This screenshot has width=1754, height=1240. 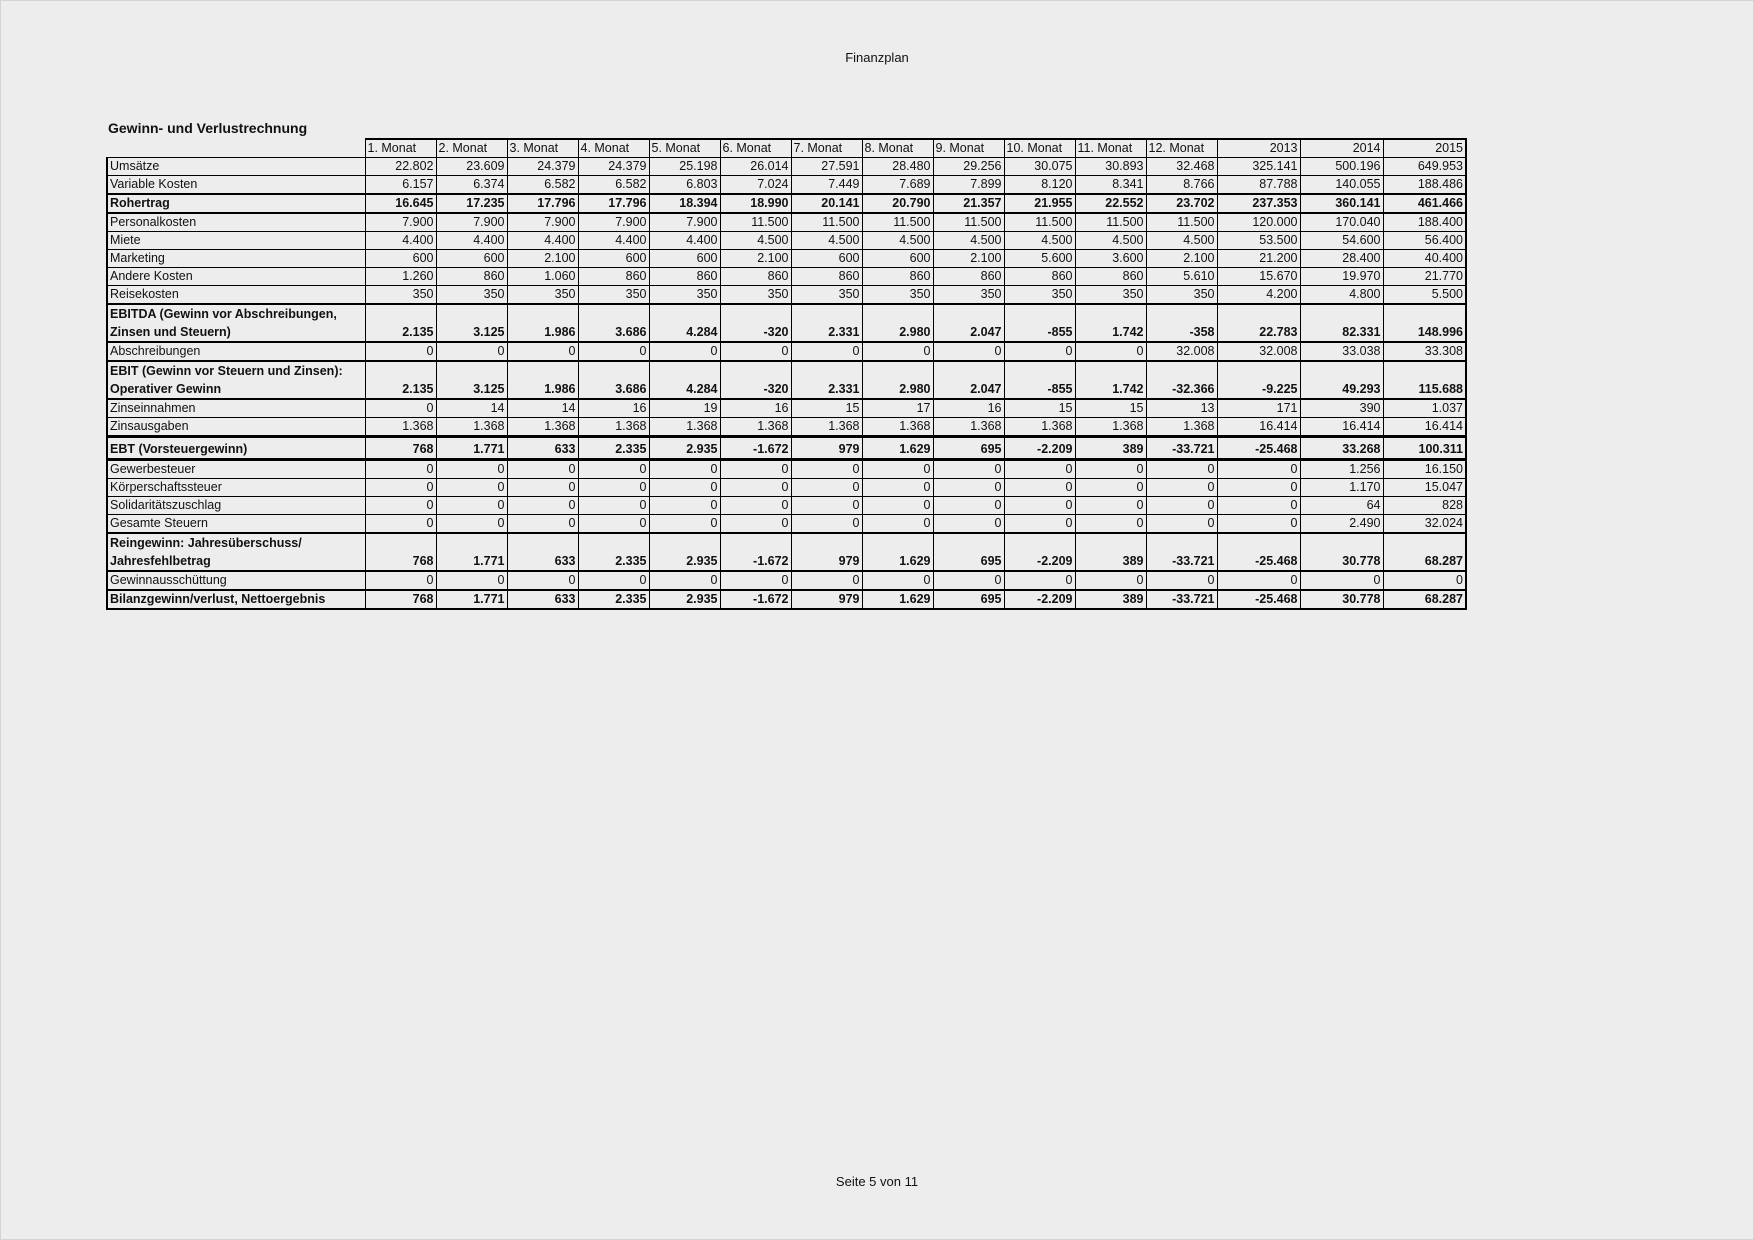 What do you see at coordinates (1258, 185) in the screenshot?
I see `cell-value: 87.788` at bounding box center [1258, 185].